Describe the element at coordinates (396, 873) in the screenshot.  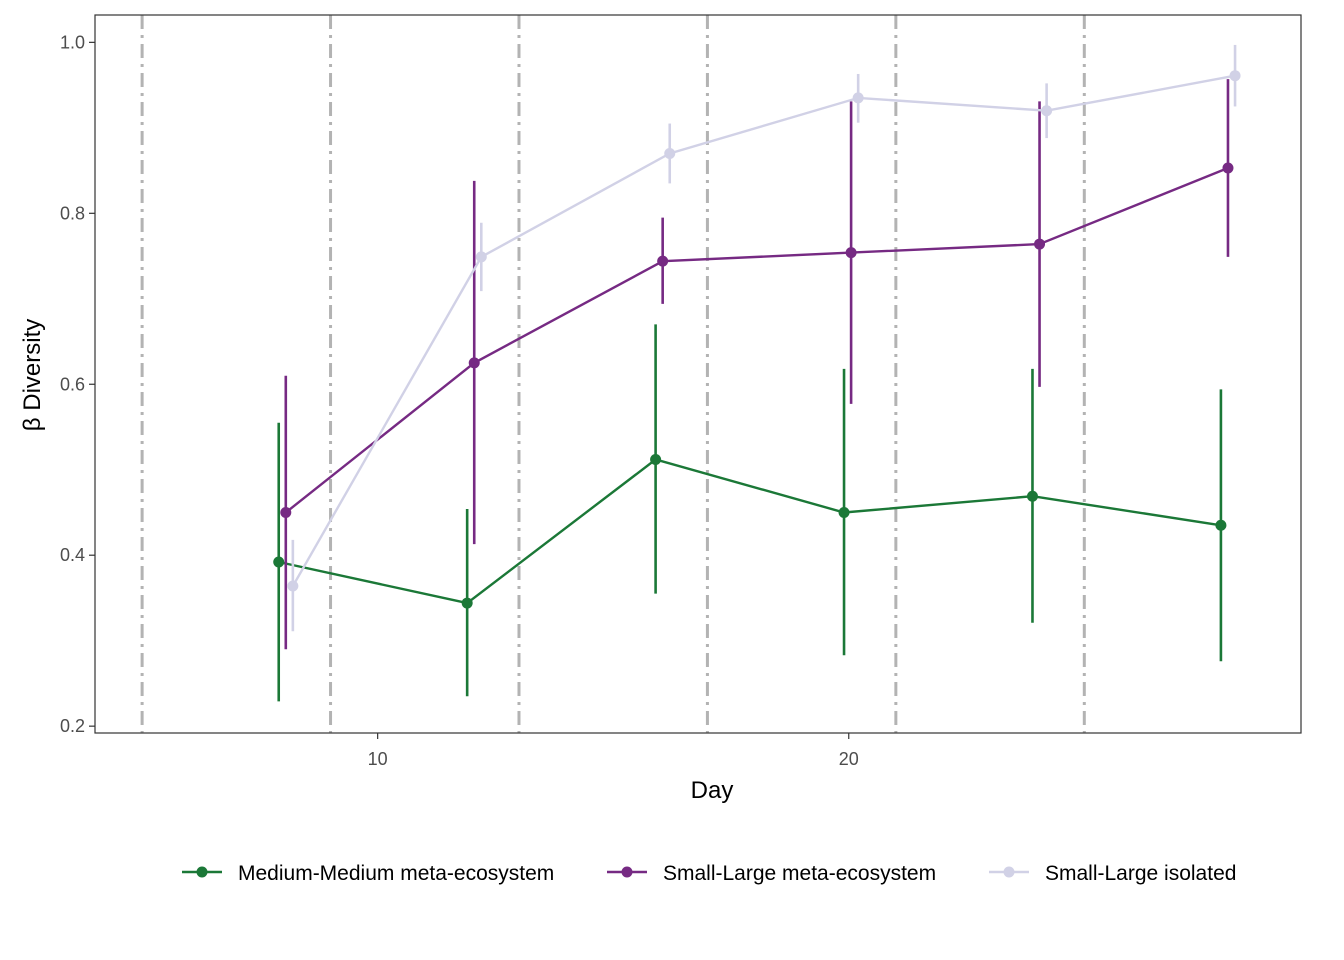
I see `legend-label: Medium-Medium meta-ecosystem` at that location.